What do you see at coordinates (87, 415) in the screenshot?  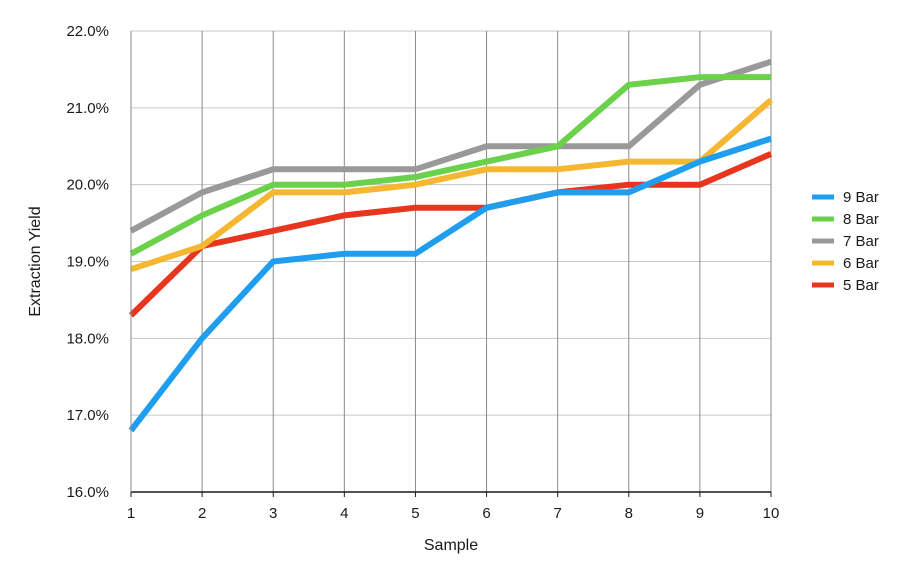 I see `y-tick-label: 17.0%` at bounding box center [87, 415].